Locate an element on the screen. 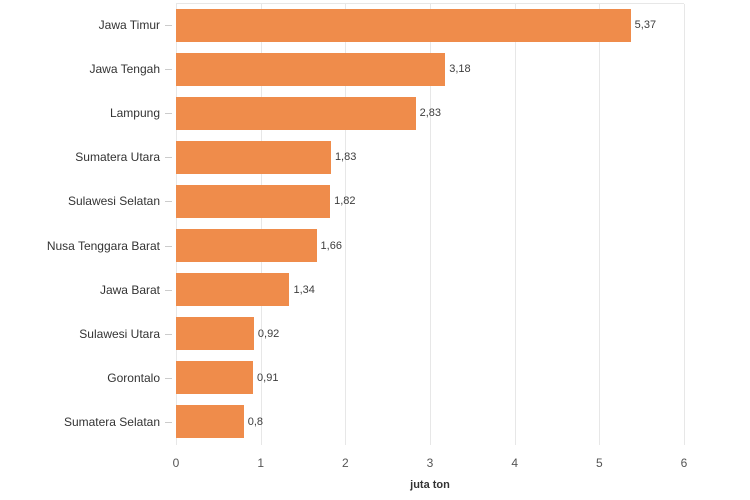 The width and height of the screenshot is (750, 500). chart-row-sulawesi-utara: Sulawesi Utara 0,92 is located at coordinates (375, 334).